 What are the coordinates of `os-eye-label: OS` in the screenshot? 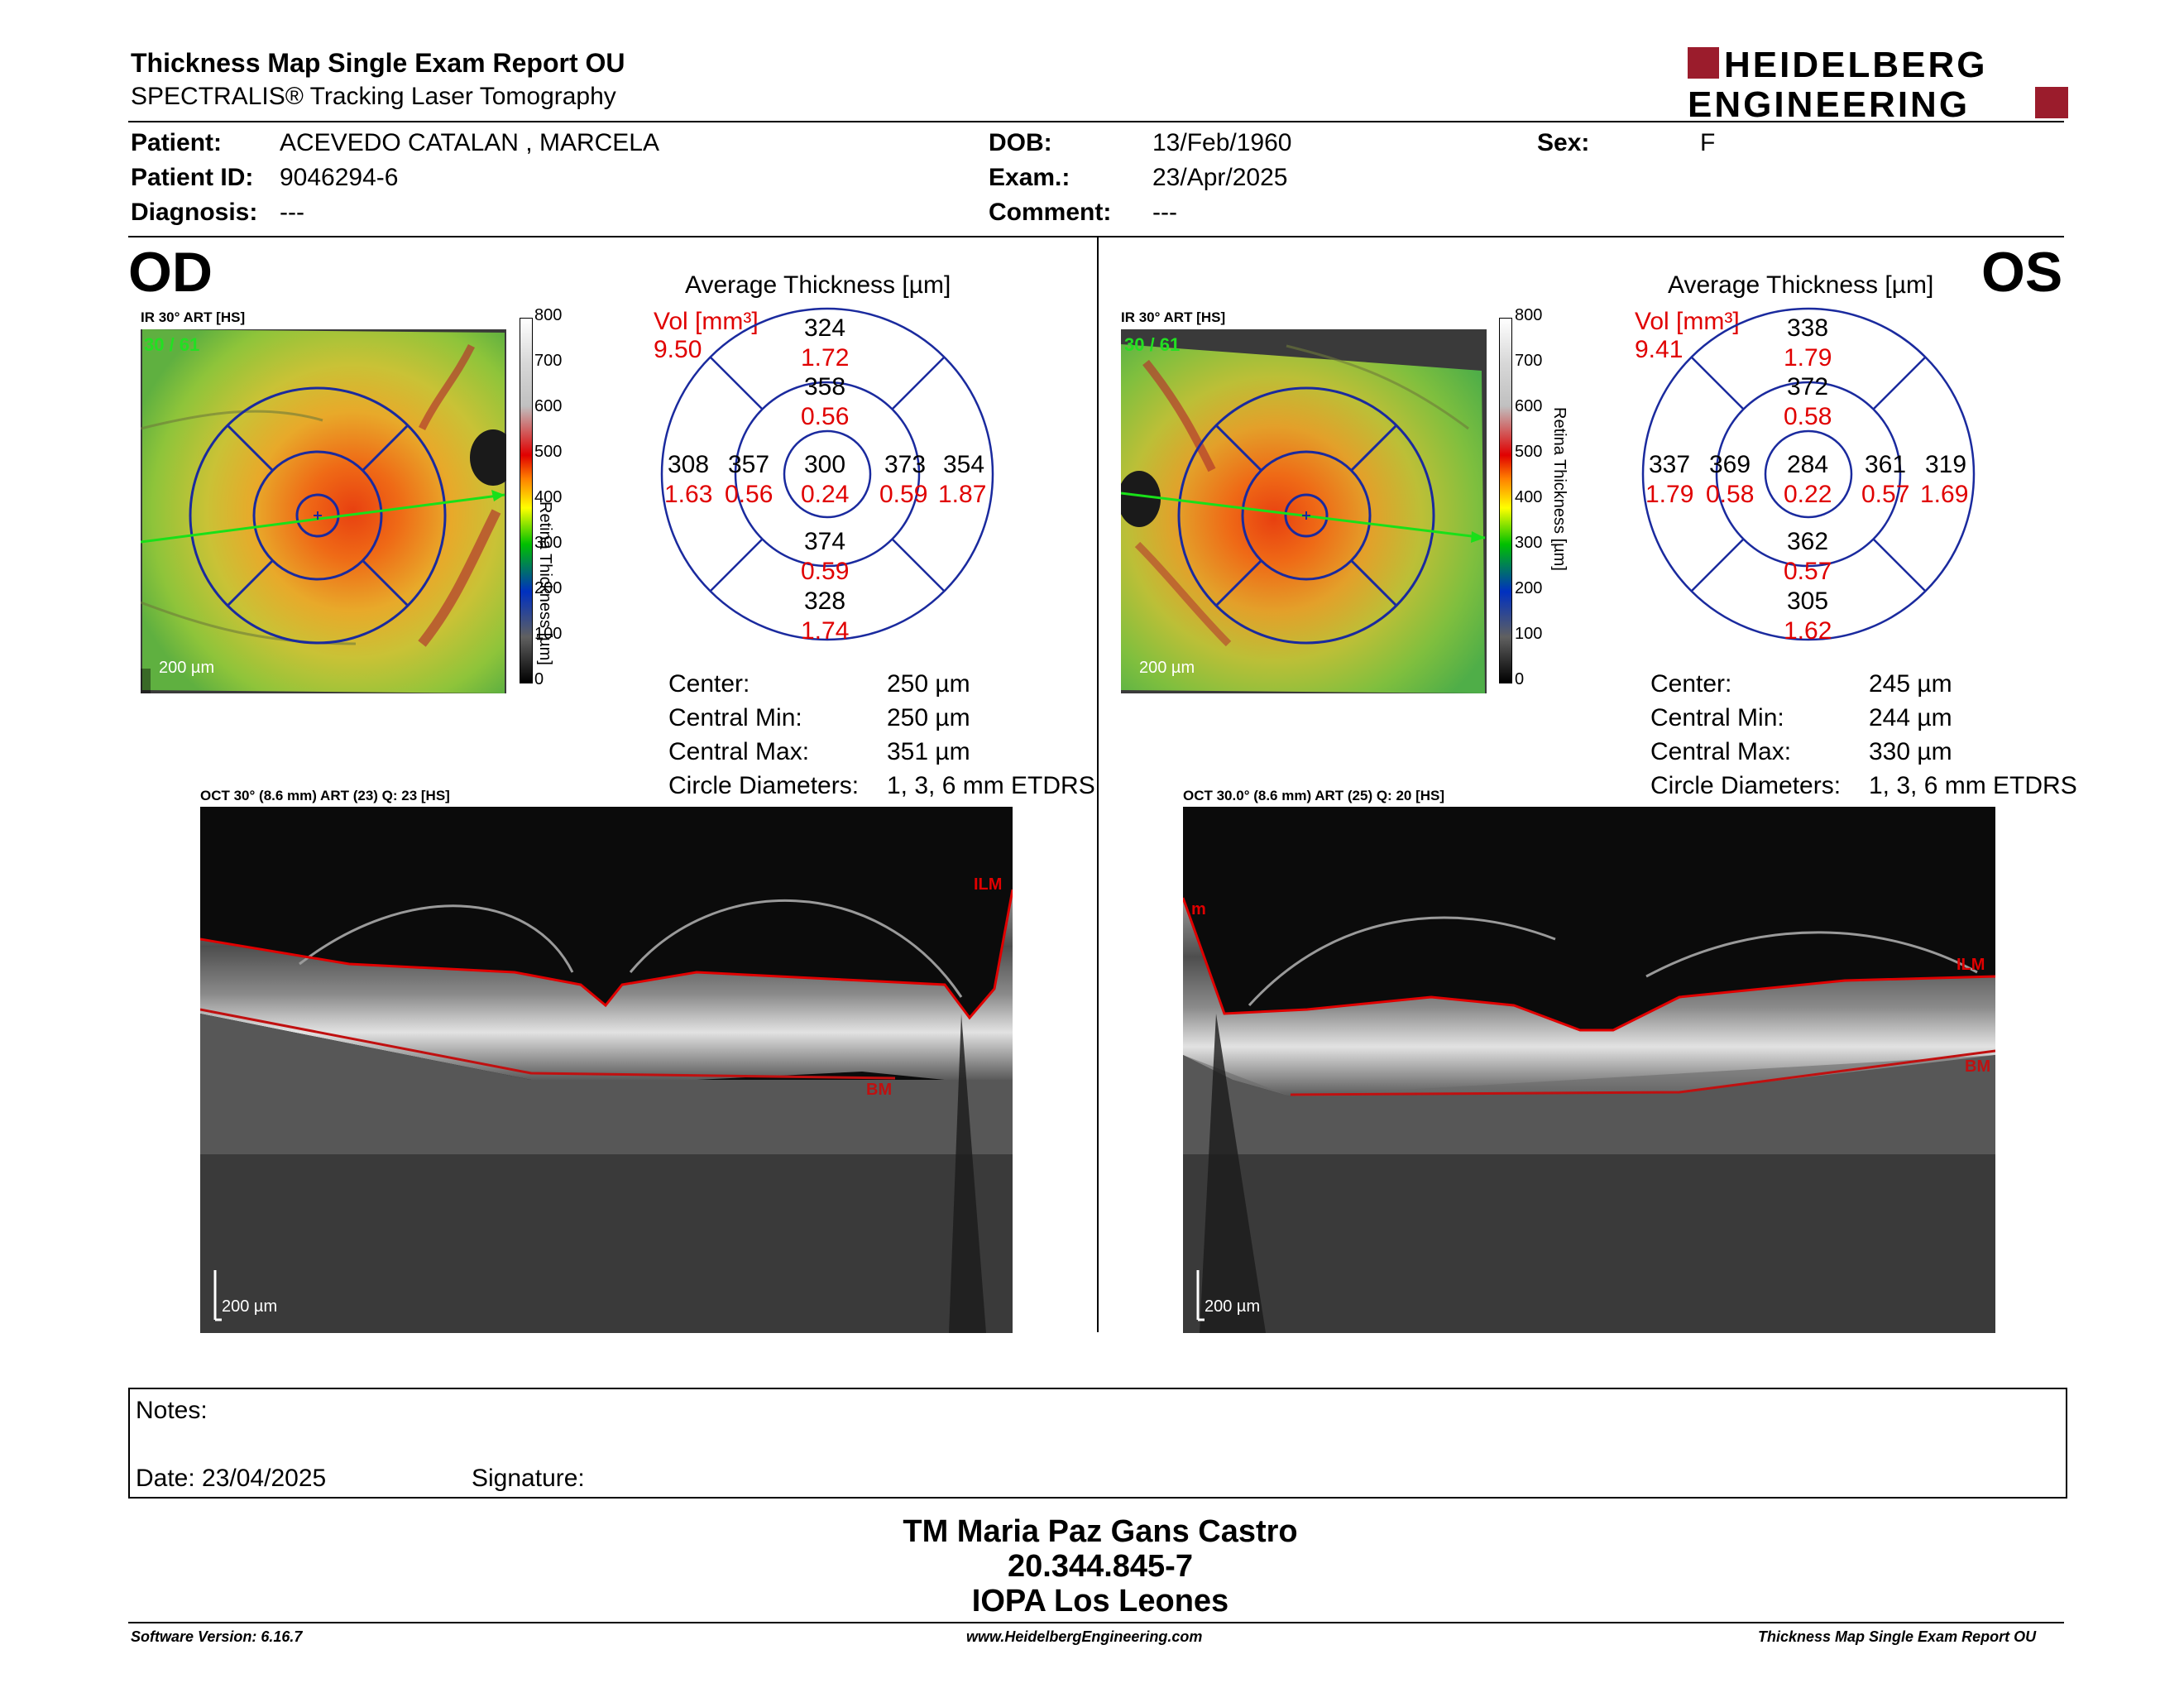 It's located at (2022, 272).